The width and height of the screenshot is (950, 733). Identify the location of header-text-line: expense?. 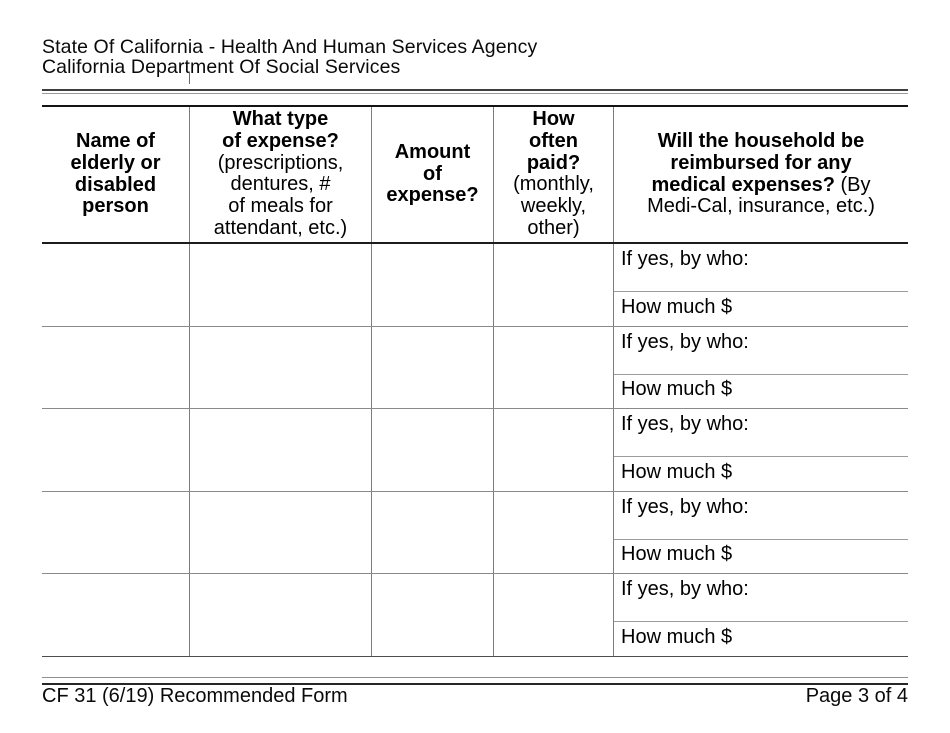
(432, 195).